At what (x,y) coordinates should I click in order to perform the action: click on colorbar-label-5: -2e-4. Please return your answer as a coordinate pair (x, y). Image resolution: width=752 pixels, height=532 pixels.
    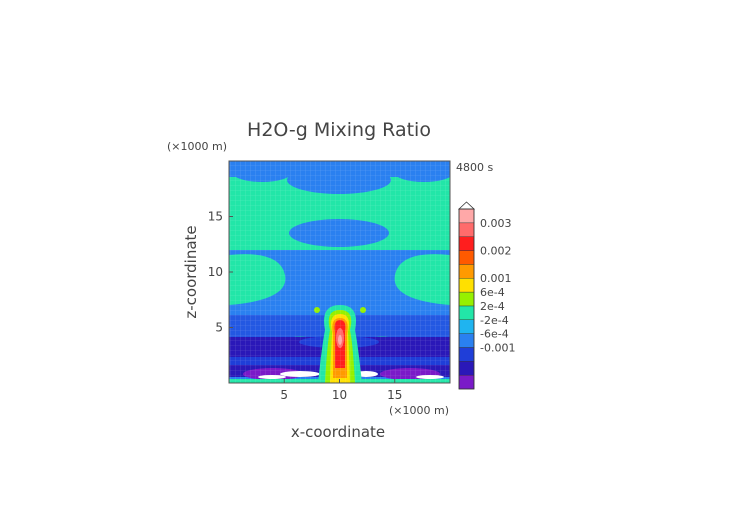
    Looking at the image, I should click on (494, 320).